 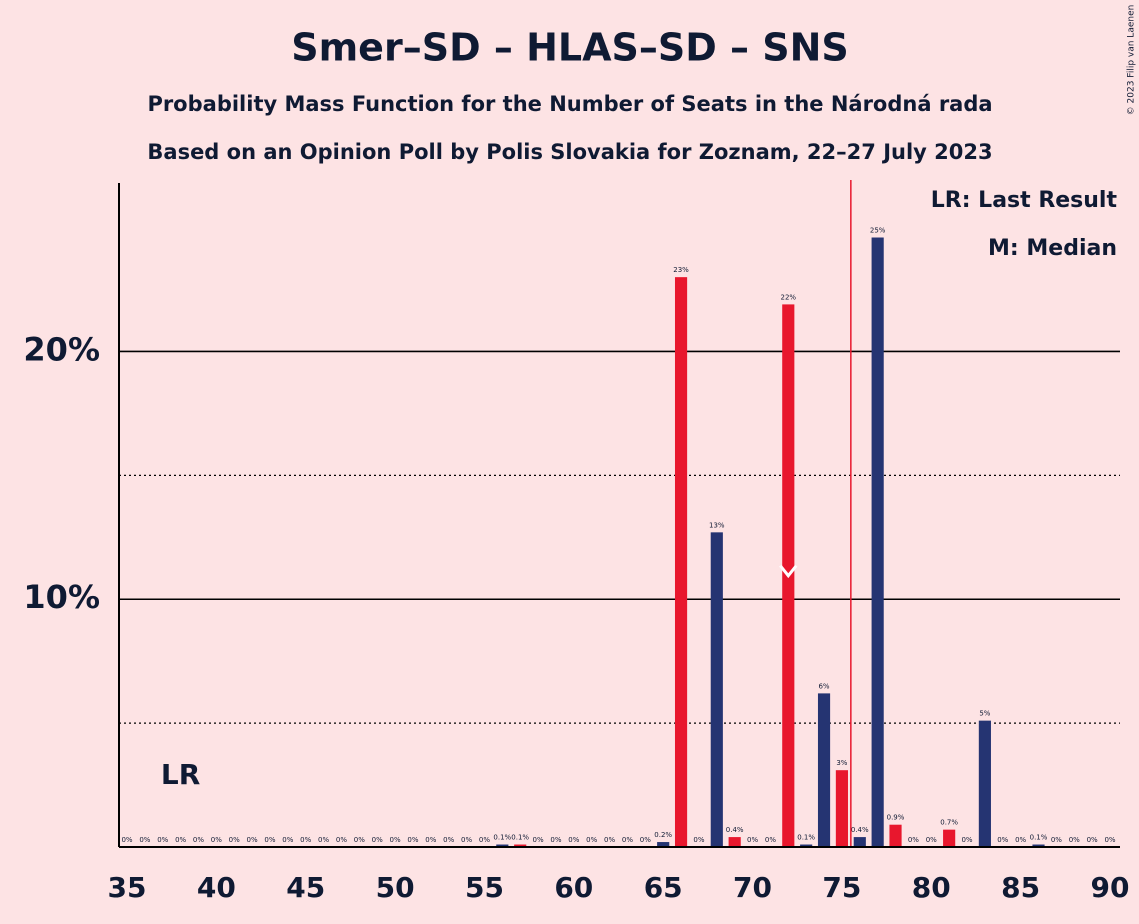 What do you see at coordinates (1052, 248) in the screenshot?
I see `legend-entry: M: Median` at bounding box center [1052, 248].